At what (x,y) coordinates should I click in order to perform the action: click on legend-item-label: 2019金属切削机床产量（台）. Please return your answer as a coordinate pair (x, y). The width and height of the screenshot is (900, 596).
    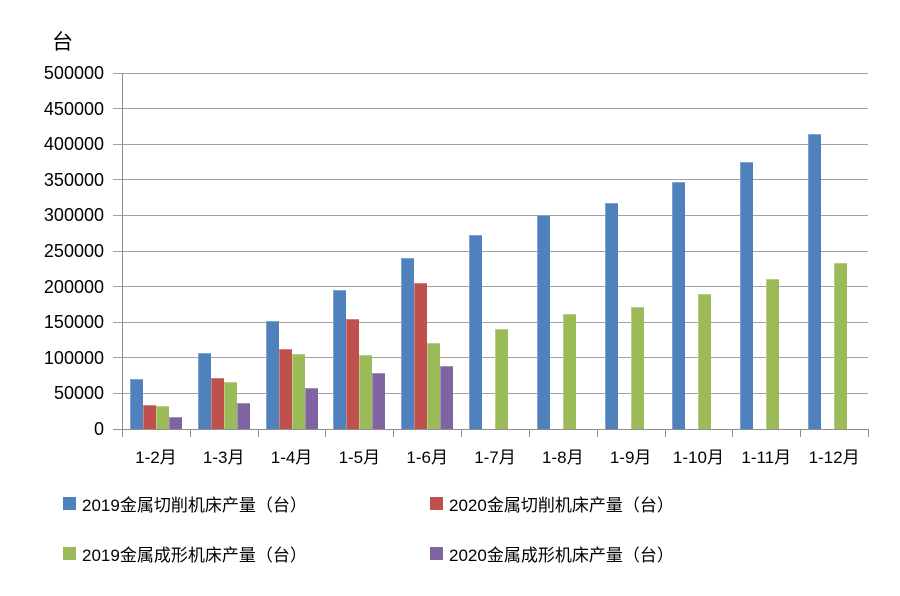
    Looking at the image, I should click on (194, 505).